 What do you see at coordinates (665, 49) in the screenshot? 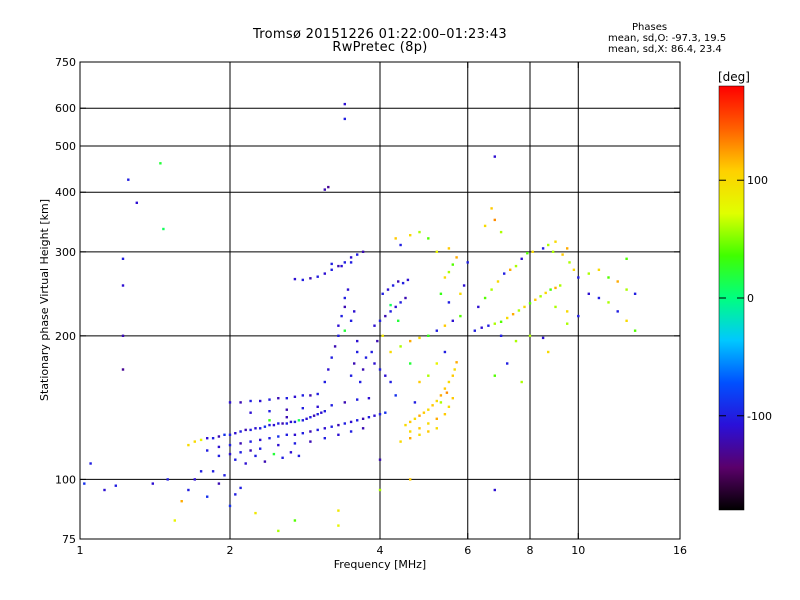
I see `phase-stats-x-mode: mean, sd,X: 86.4, 23.4` at bounding box center [665, 49].